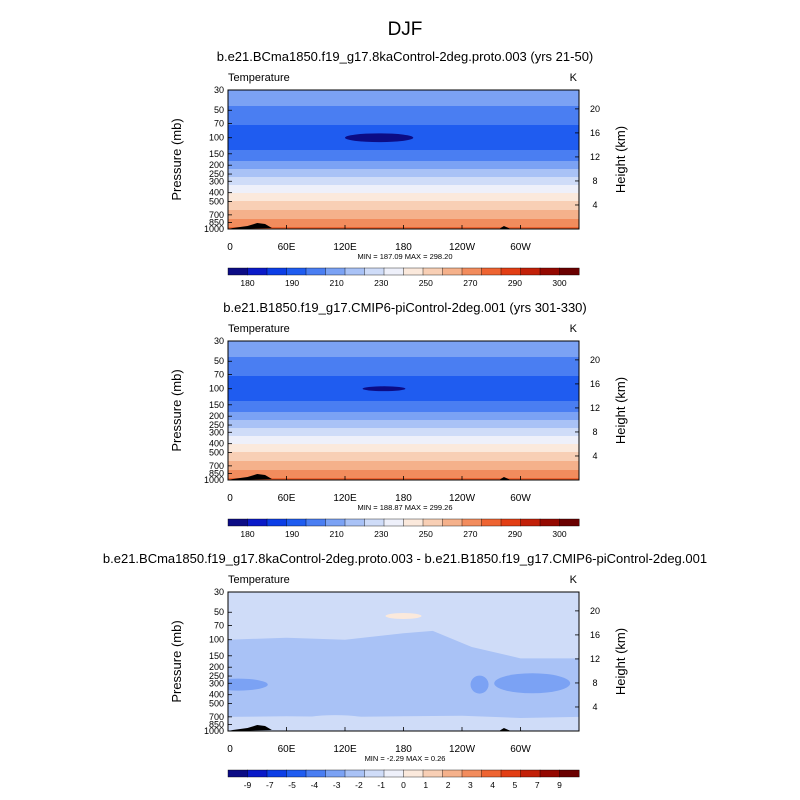  Describe the element at coordinates (492, 785) in the screenshot. I see `colorbar-label: 4` at that location.